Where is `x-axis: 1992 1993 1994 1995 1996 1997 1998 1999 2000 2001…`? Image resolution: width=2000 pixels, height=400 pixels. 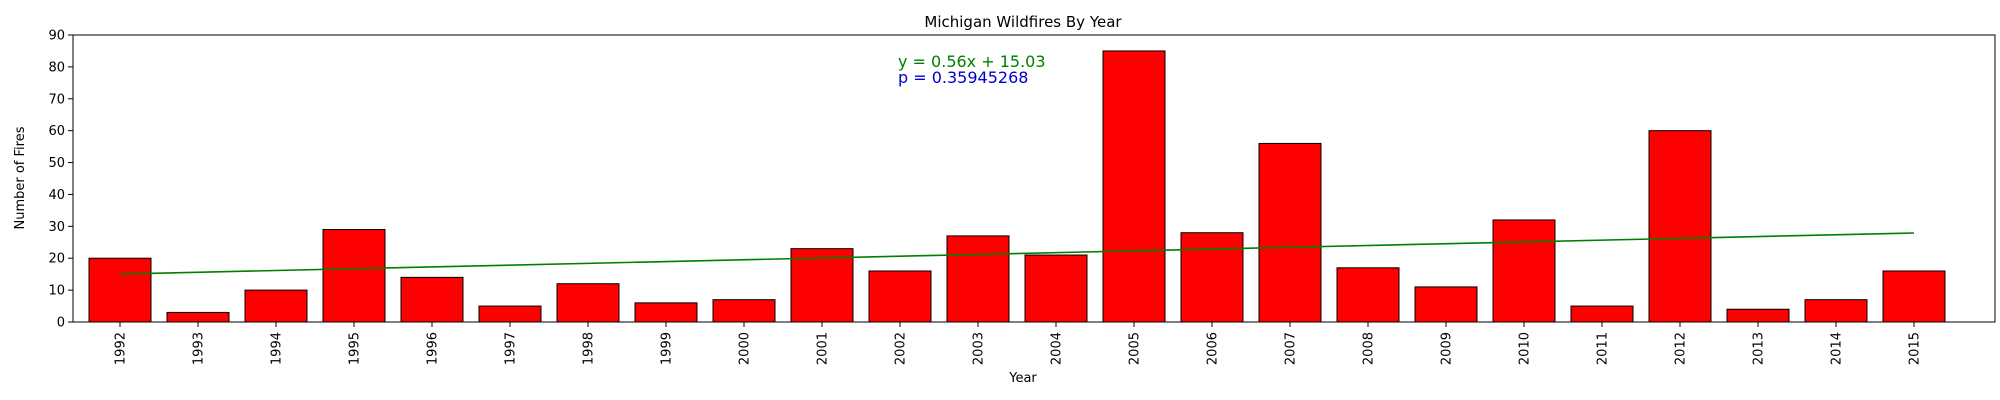
x-axis: 1992 1993 1994 1995 1996 1997 1998 1999 2000 2001… is located at coordinates (1018, 343).